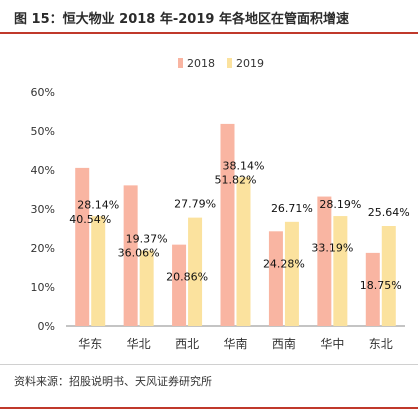  I want to click on y-tick-label: 40%, so click(43, 170).